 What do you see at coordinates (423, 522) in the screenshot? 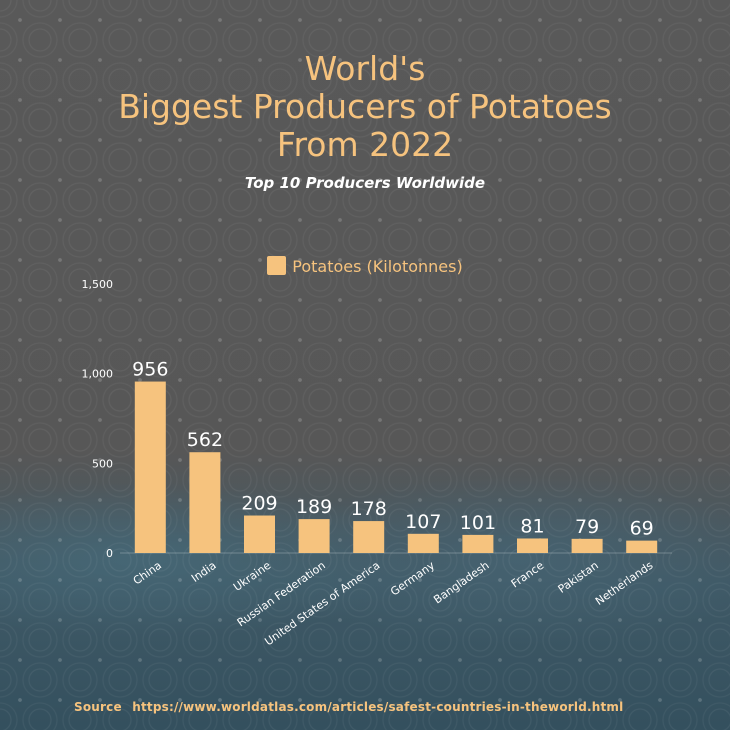
I see `data-label: 107` at bounding box center [423, 522].